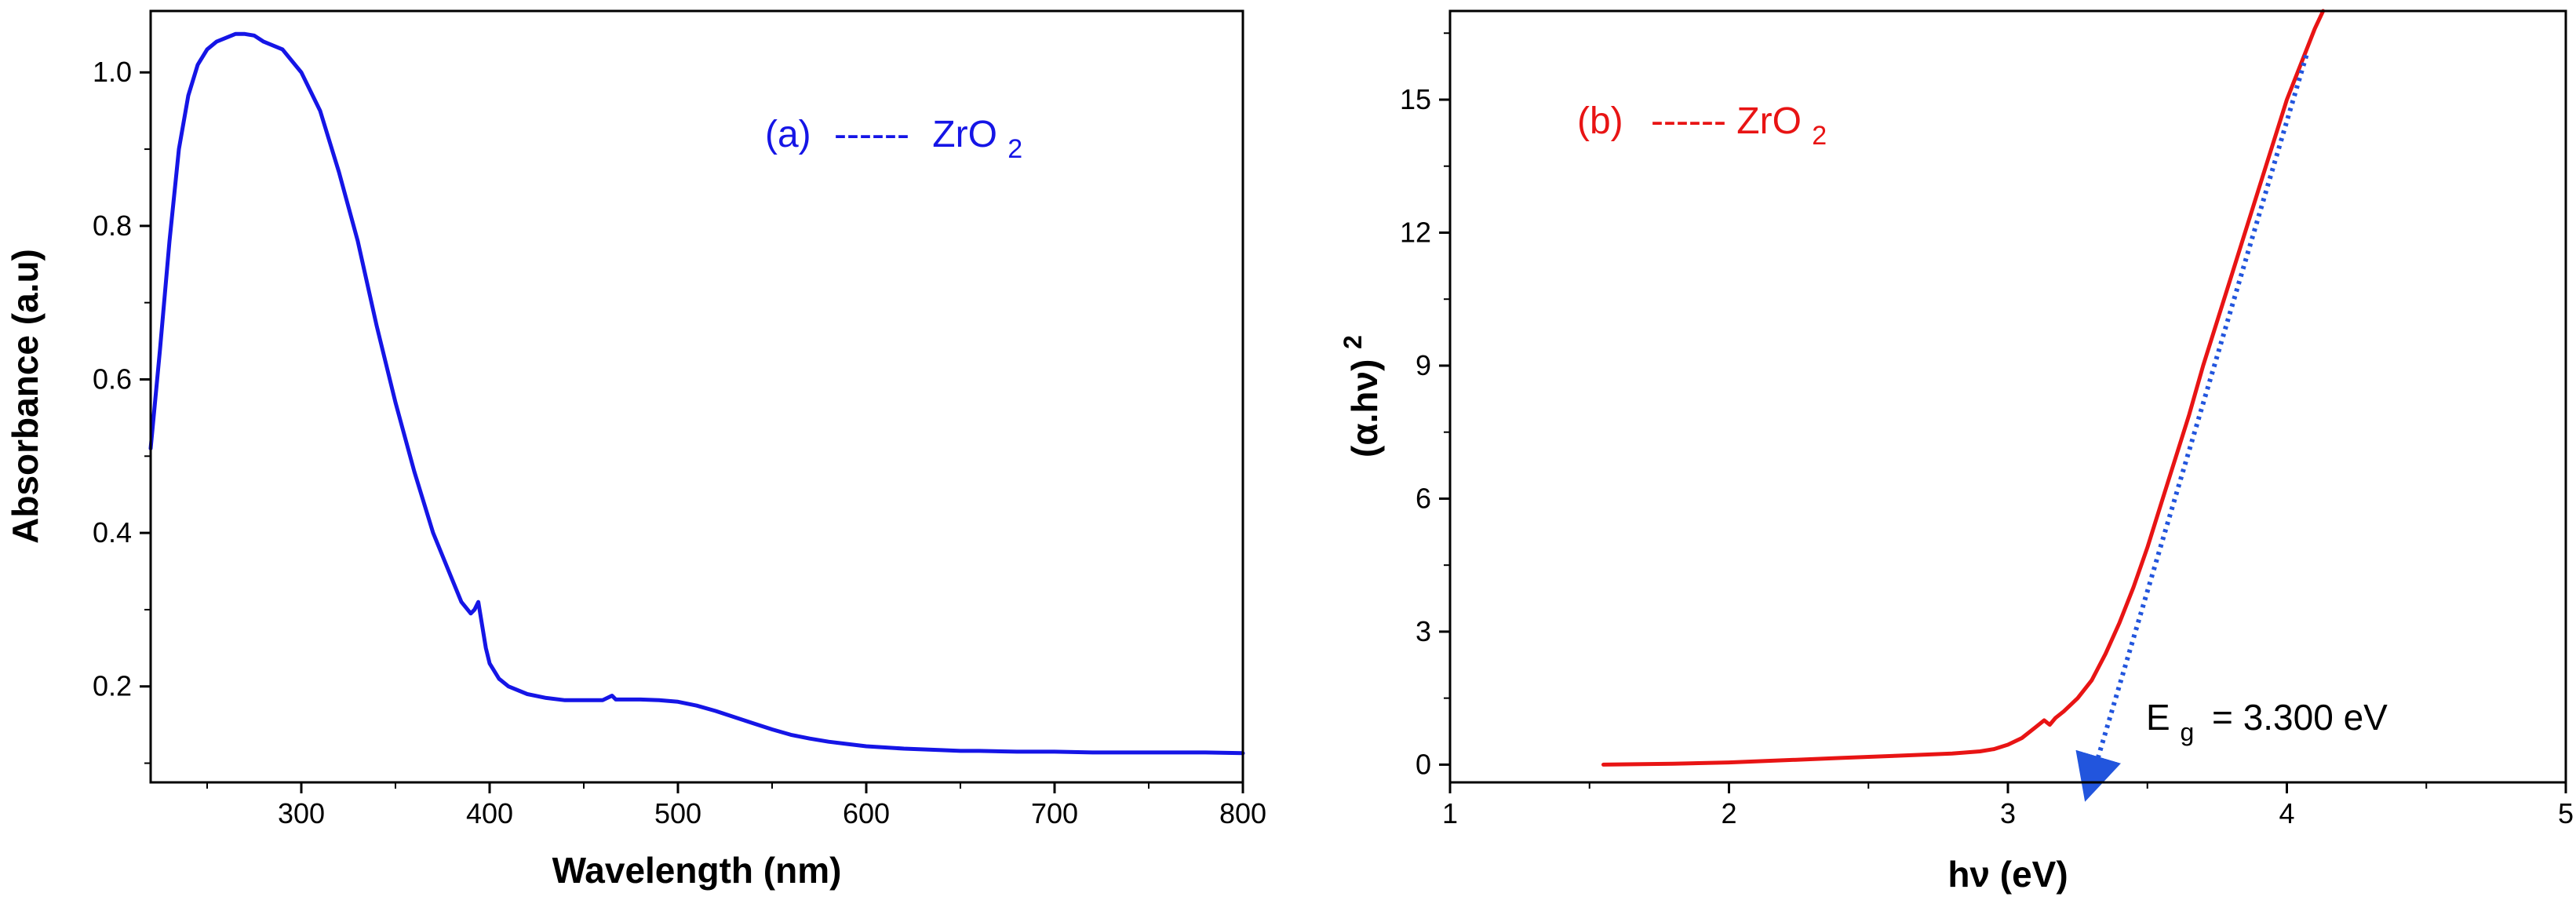 The image size is (2576, 904). I want to click on a-legend-dashes: ------, so click(871, 134).